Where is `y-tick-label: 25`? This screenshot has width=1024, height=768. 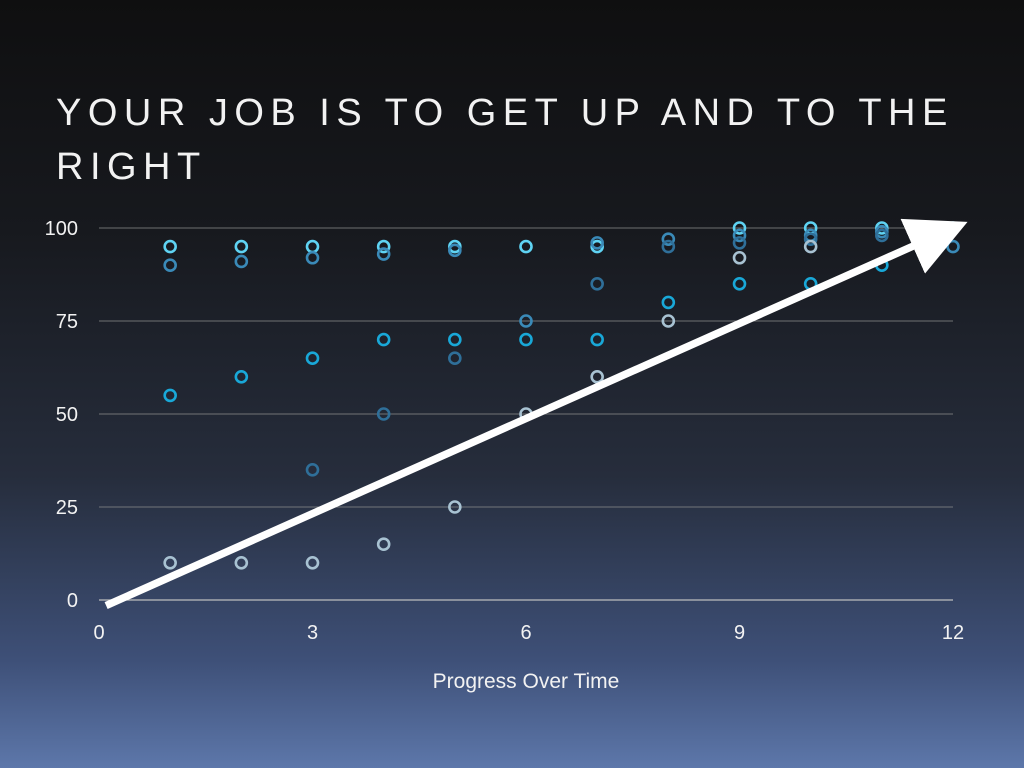
y-tick-label: 25 is located at coordinates (67, 508).